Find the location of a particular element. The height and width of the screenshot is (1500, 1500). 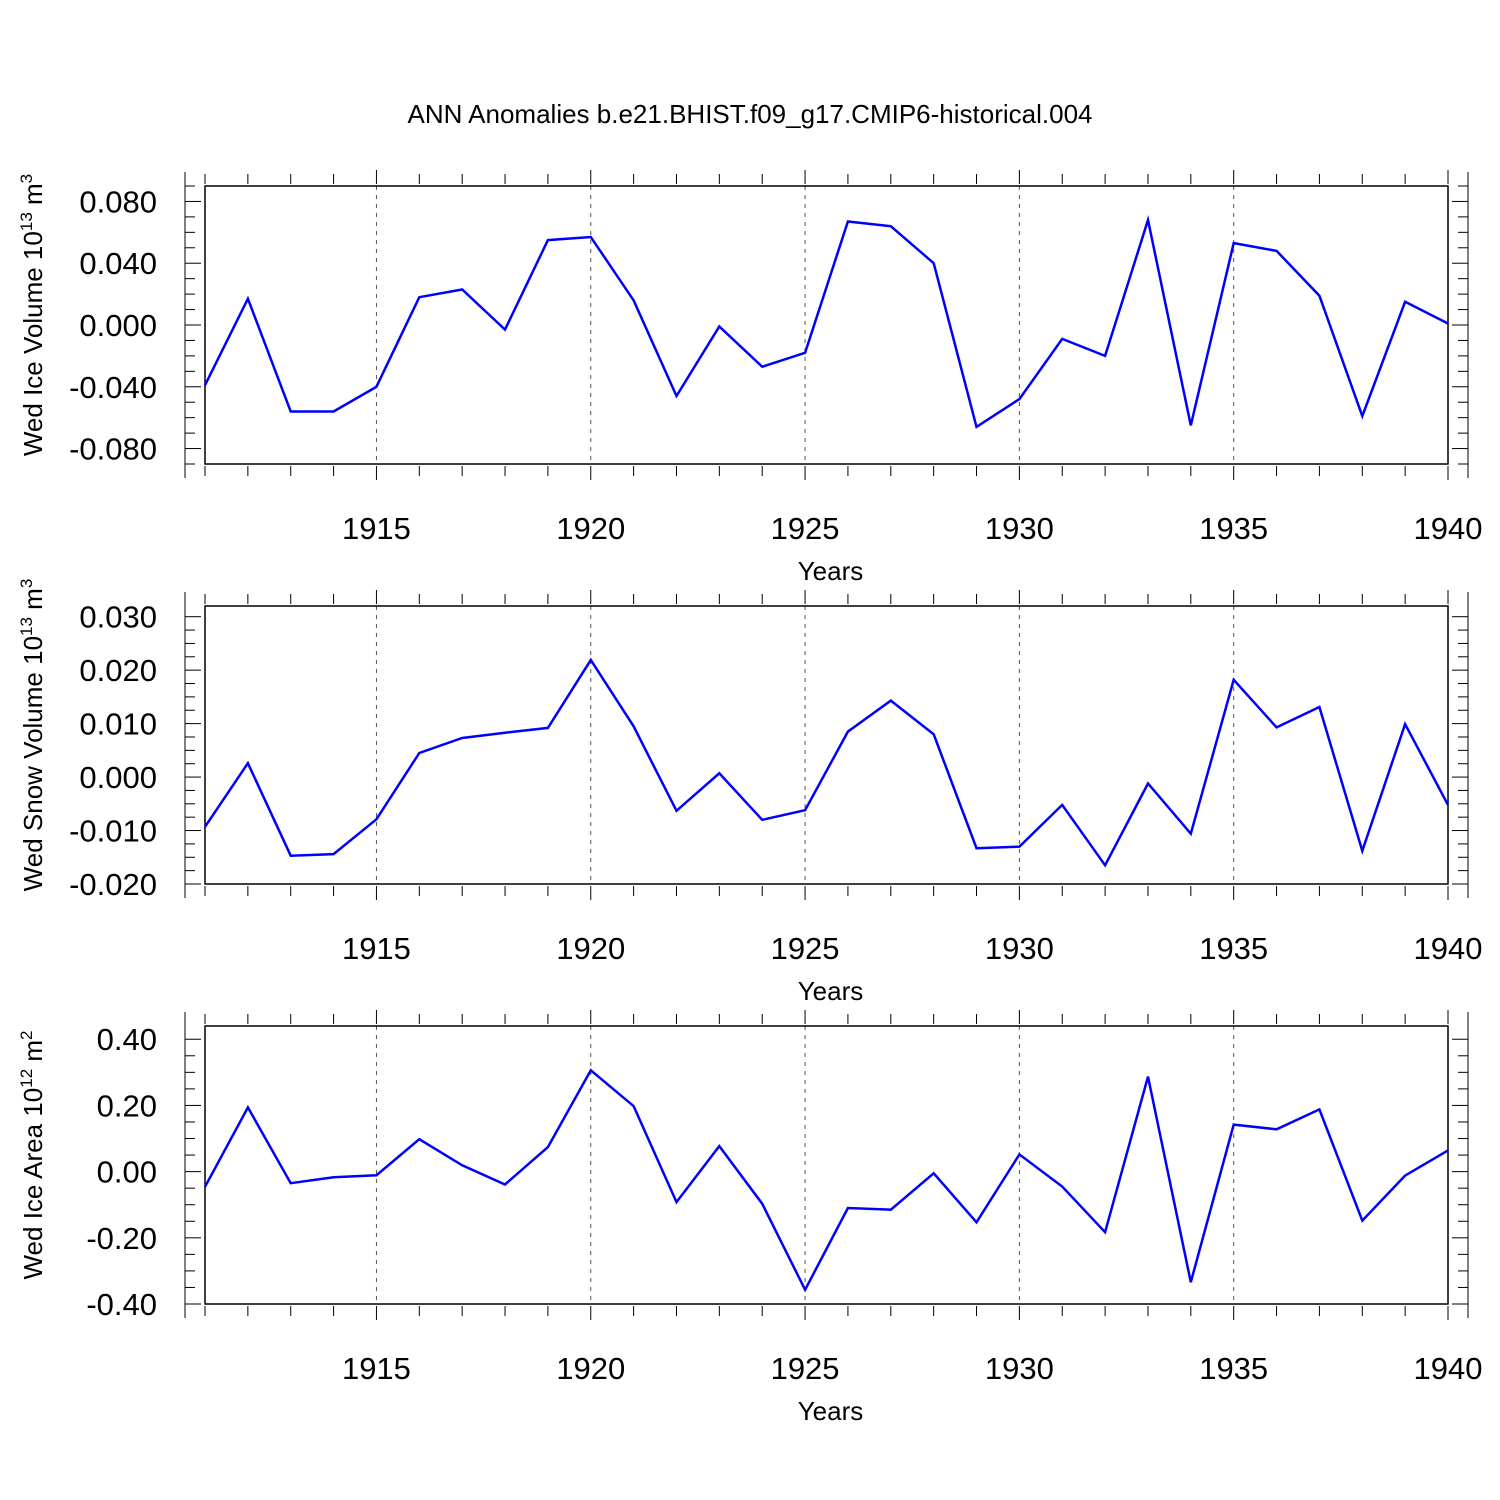

y-axis-title: Wed Ice Volume 1013 m3 is located at coordinates (32, 315).